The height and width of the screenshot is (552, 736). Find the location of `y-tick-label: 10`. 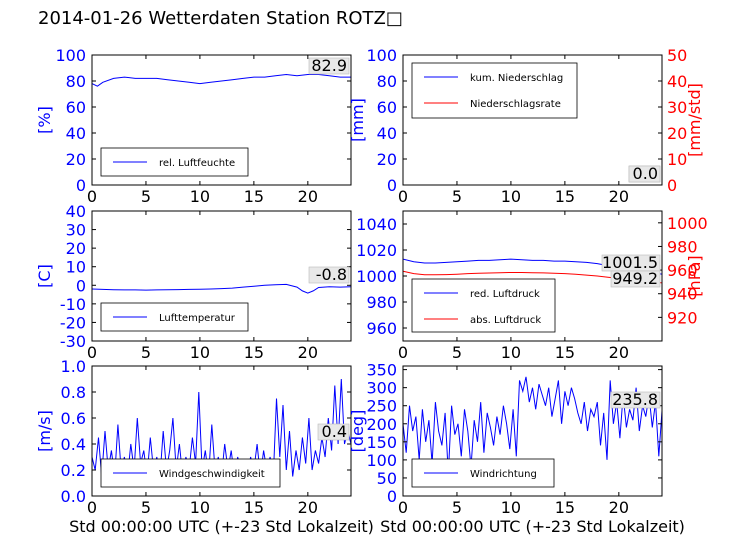

y-tick-label: 10 is located at coordinates (76, 267).